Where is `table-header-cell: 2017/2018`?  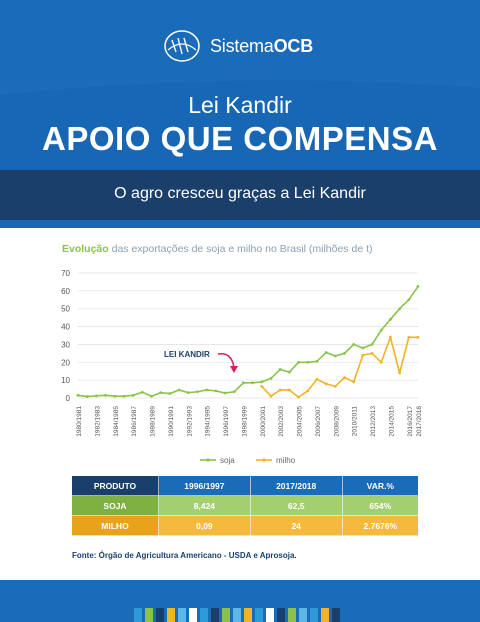
table-header-cell: 2017/2018 is located at coordinates (296, 486).